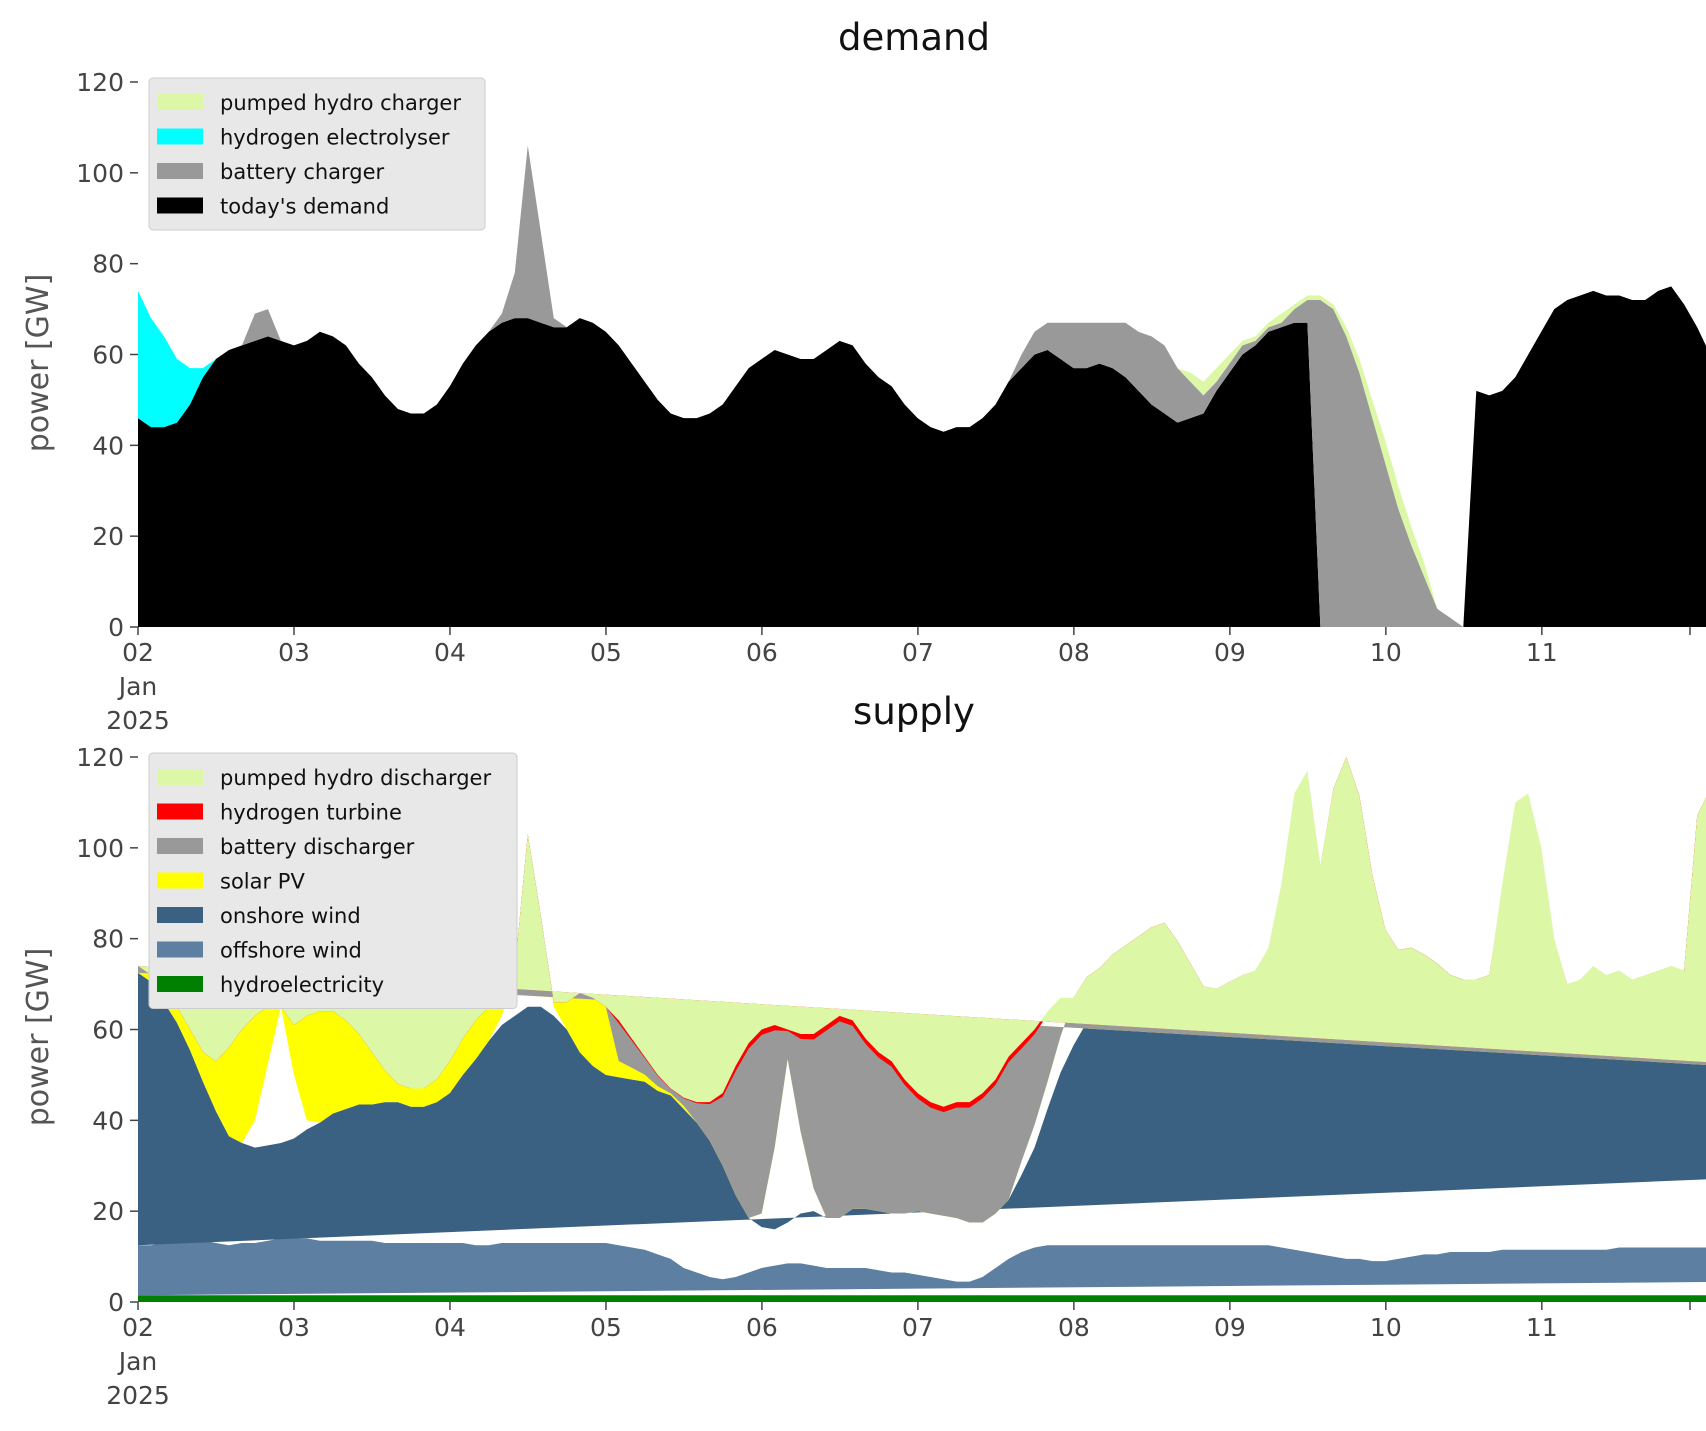 The width and height of the screenshot is (1706, 1431). Describe the element at coordinates (116, 627) in the screenshot. I see `demand-y-tick-label: 0` at that location.